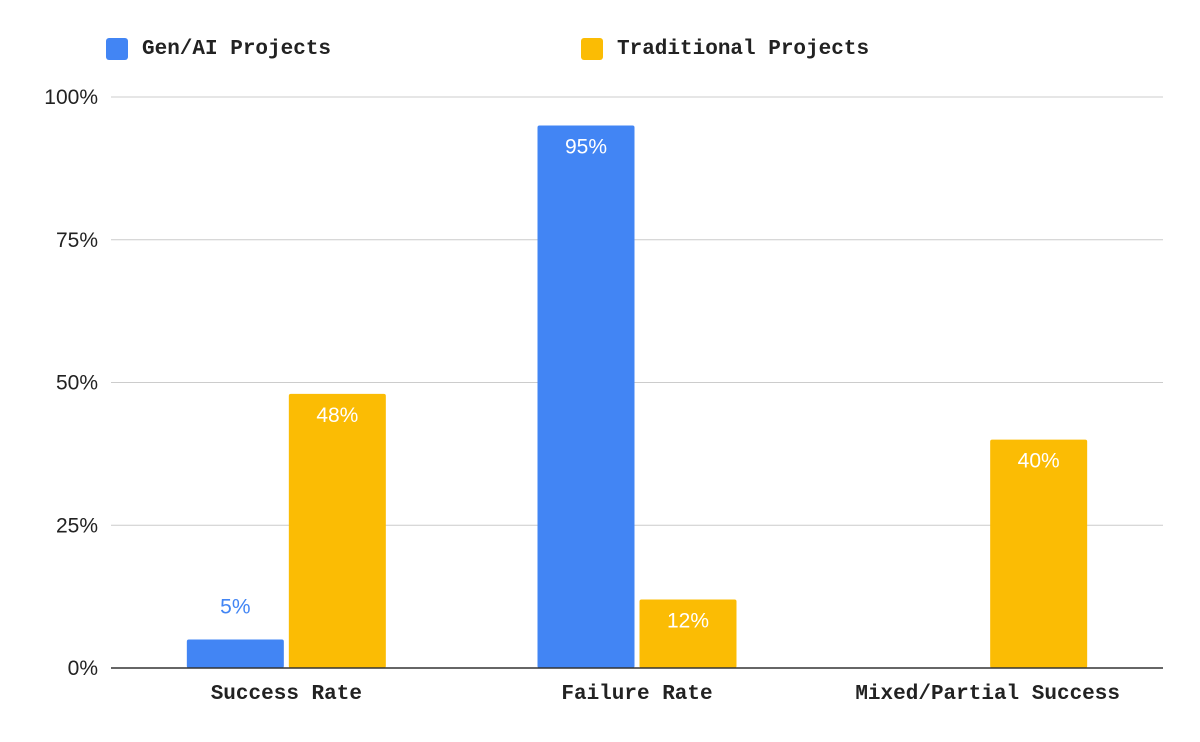 This screenshot has width=1200, height=742. What do you see at coordinates (77, 525) in the screenshot?
I see `y-tick-label-25: 25%` at bounding box center [77, 525].